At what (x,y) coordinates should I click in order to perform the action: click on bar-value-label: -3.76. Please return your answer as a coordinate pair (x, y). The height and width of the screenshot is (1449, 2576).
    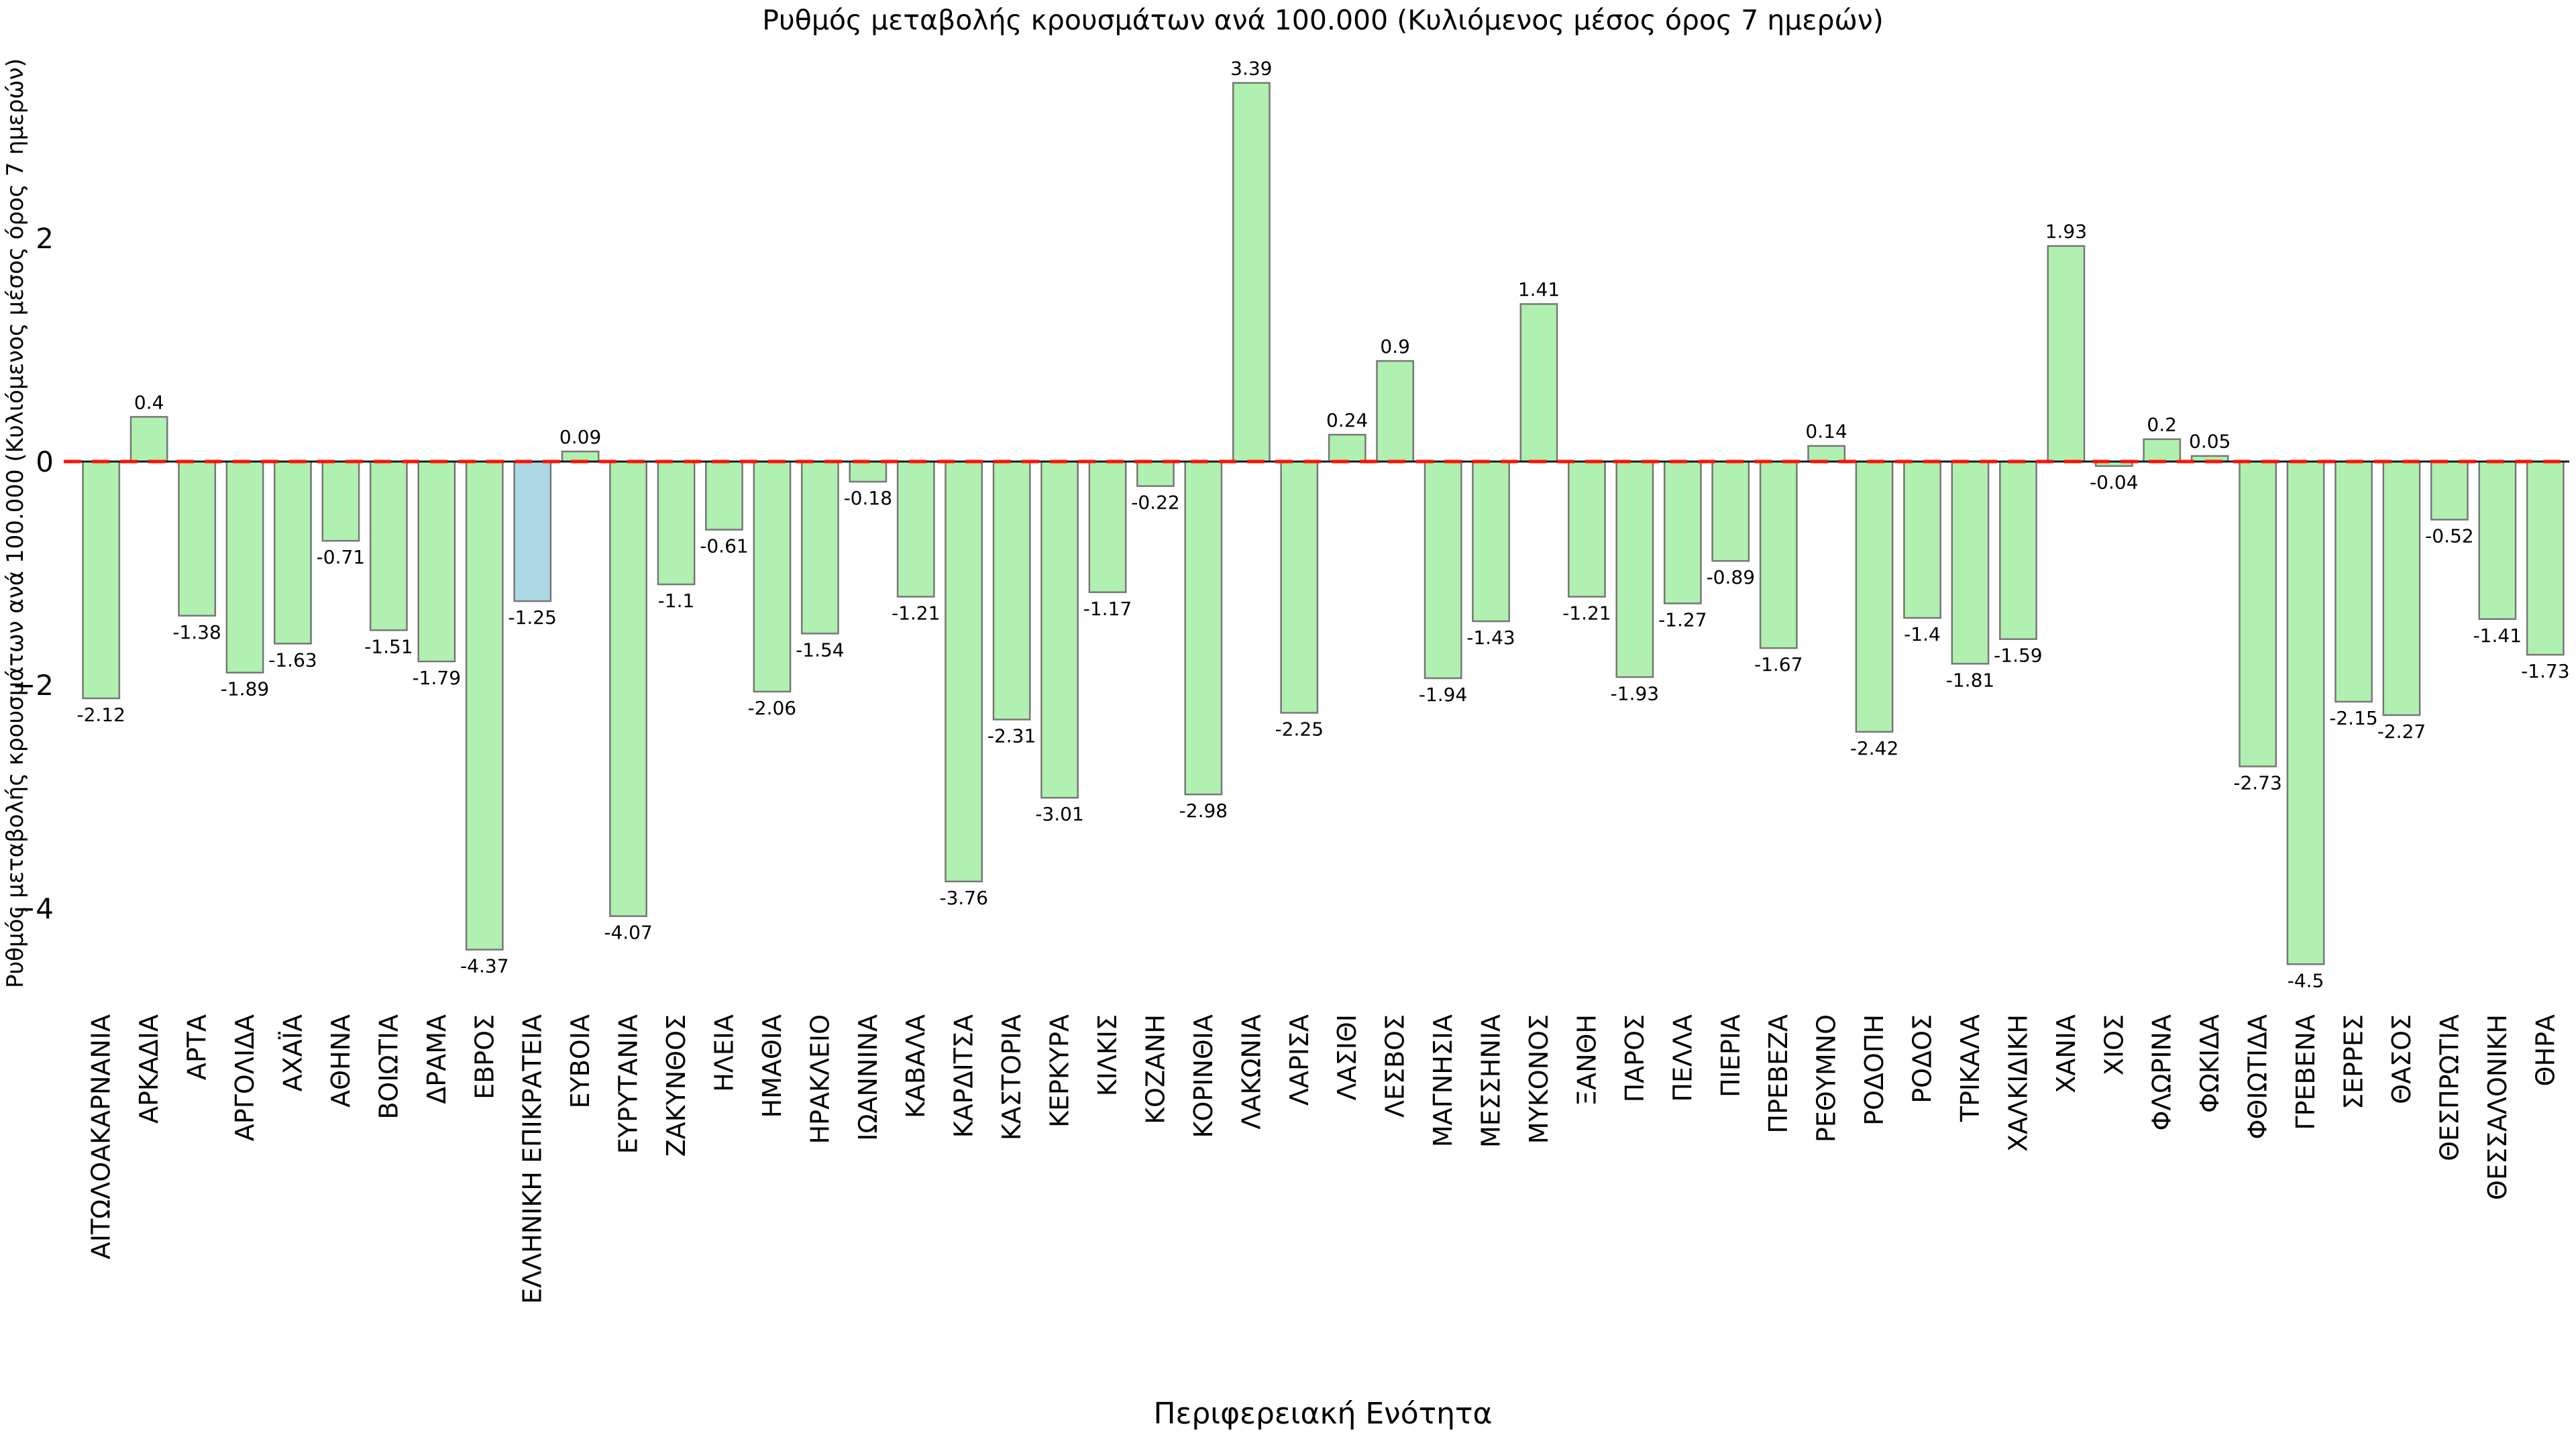
    Looking at the image, I should click on (963, 898).